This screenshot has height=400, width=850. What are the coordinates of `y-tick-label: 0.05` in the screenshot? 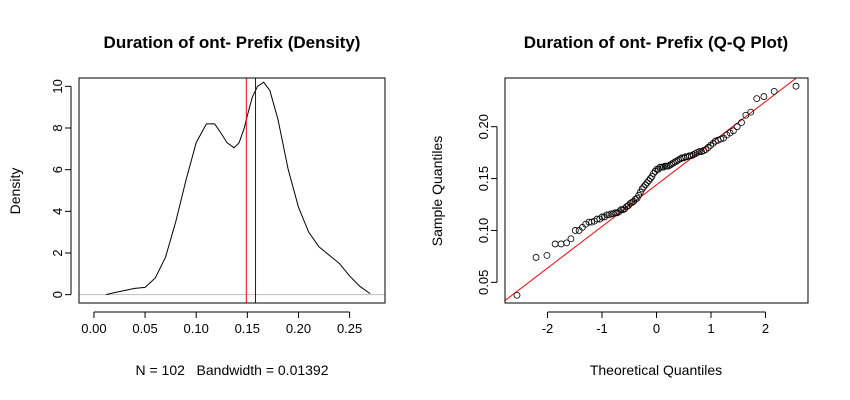 It's located at (483, 282).